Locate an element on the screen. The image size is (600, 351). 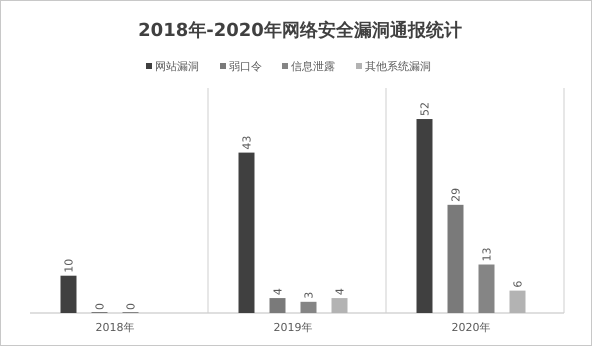
data-label: 52 is located at coordinates (425, 109).